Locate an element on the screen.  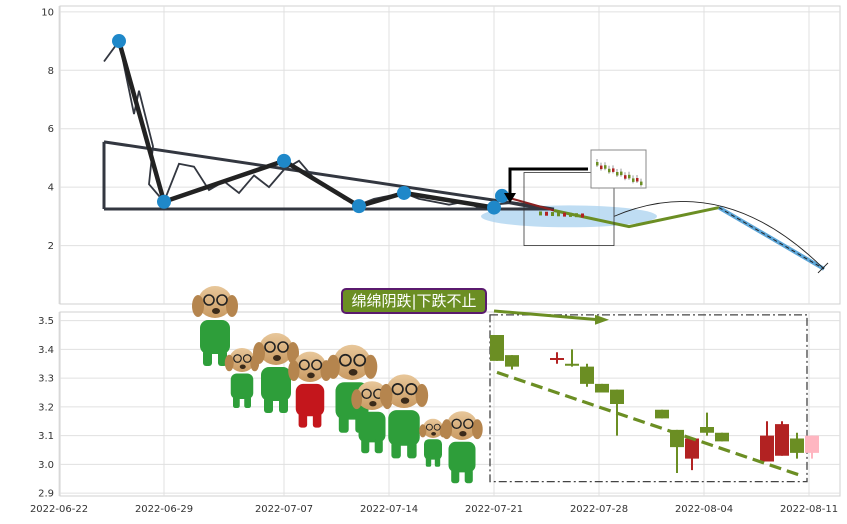
forecast-tail-dash is located at coordinates (771, 238).